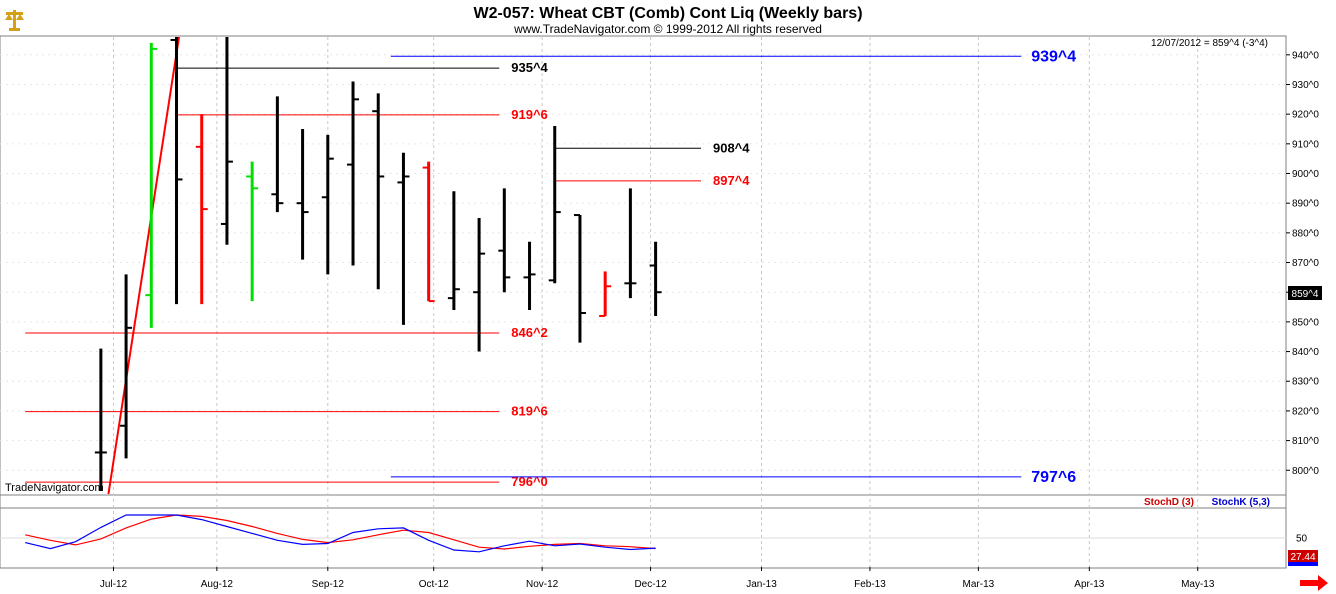  Describe the element at coordinates (1305, 352) in the screenshot. I see `y-tick-label: 840^0` at that location.